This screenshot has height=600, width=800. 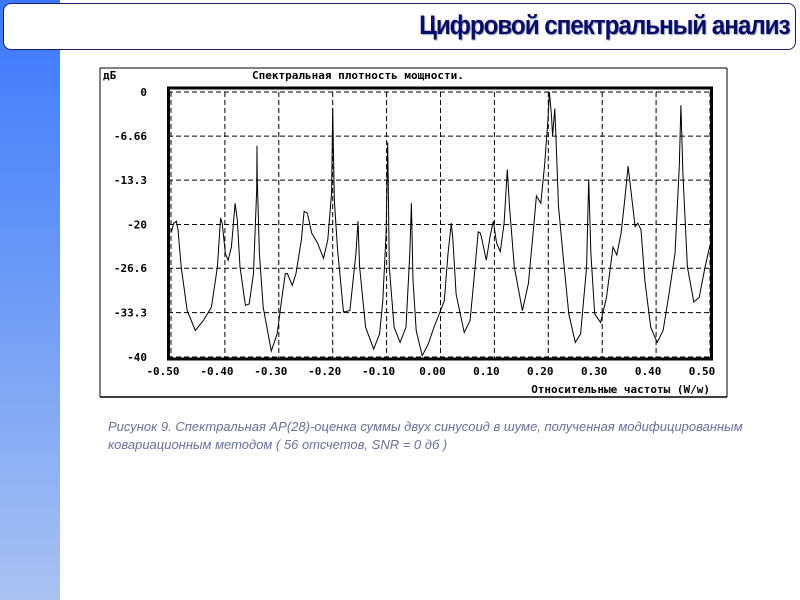 I want to click on y-axis-unit-label: дБ, so click(x=110, y=75).